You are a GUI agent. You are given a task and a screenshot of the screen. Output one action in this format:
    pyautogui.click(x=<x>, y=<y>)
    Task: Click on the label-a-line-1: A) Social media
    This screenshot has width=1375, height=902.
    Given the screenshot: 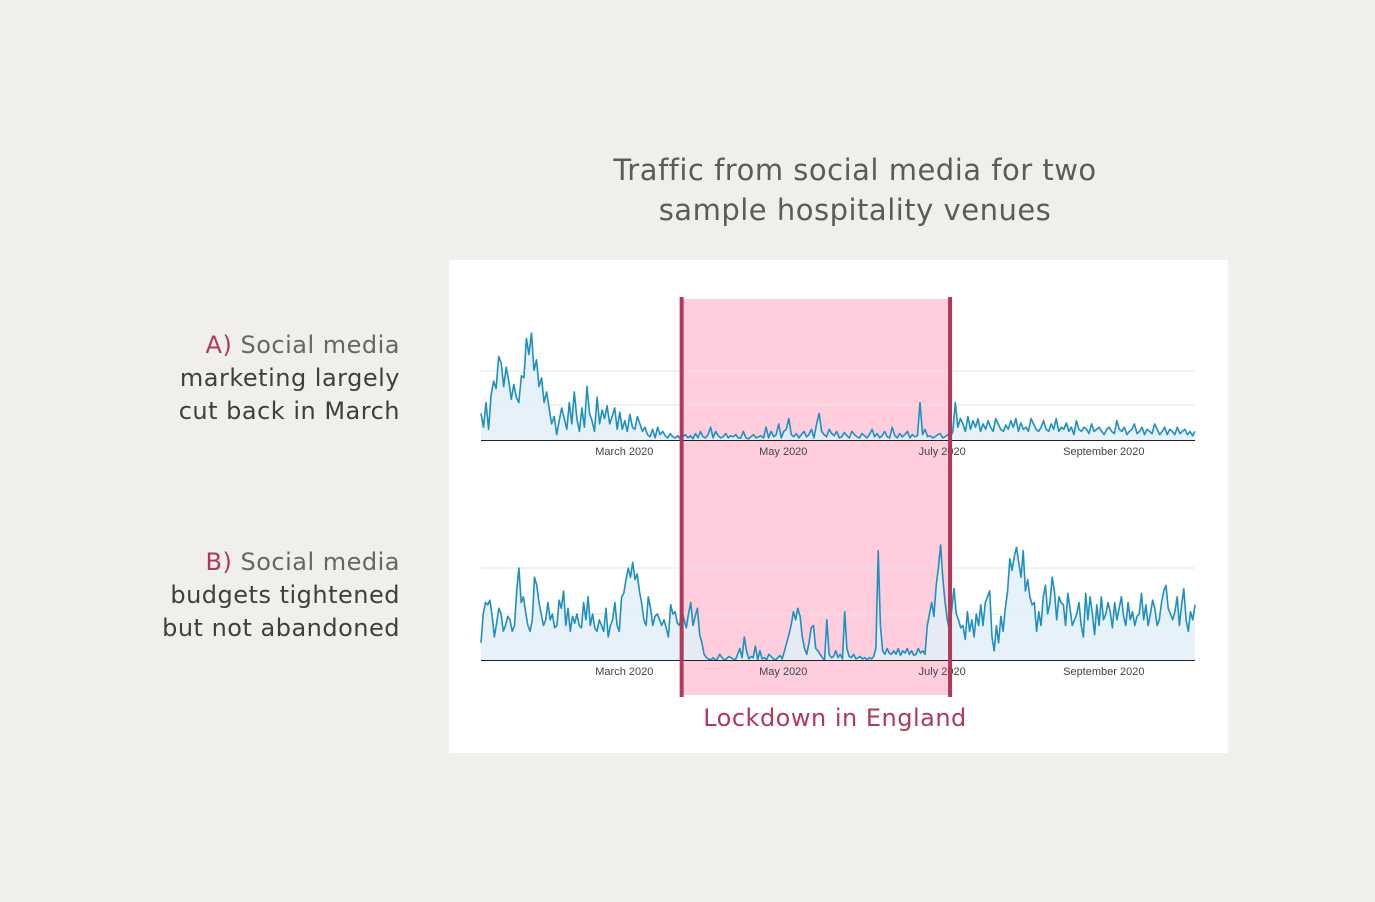 What is the action you would take?
    pyautogui.click(x=250, y=345)
    